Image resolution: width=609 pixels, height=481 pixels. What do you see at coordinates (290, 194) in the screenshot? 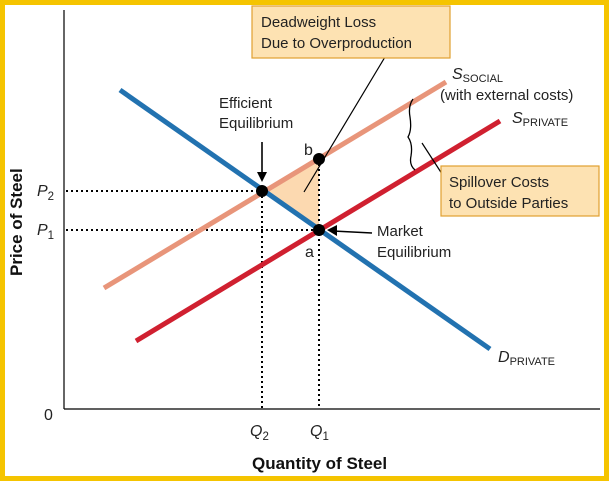
I see `deadweight-loss-area` at bounding box center [290, 194].